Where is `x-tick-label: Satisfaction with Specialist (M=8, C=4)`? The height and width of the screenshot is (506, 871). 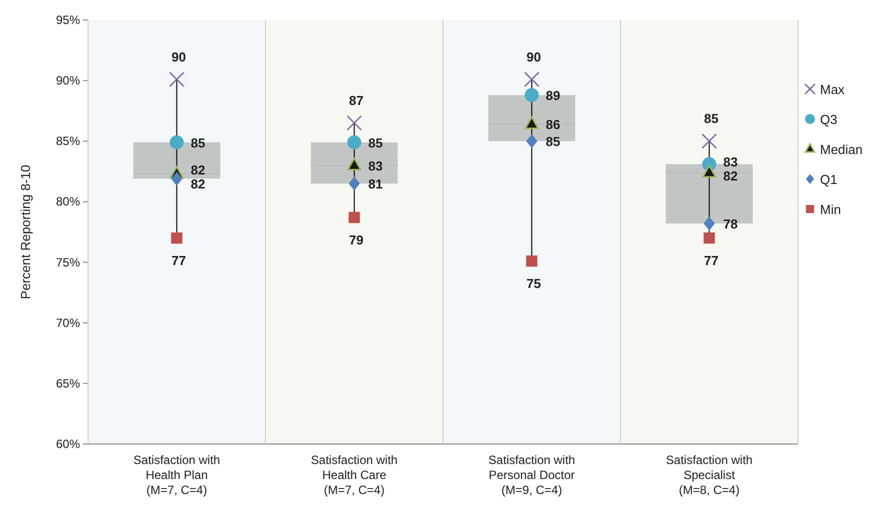
x-tick-label: Satisfaction with Specialist (M=8, C=4) is located at coordinates (709, 475).